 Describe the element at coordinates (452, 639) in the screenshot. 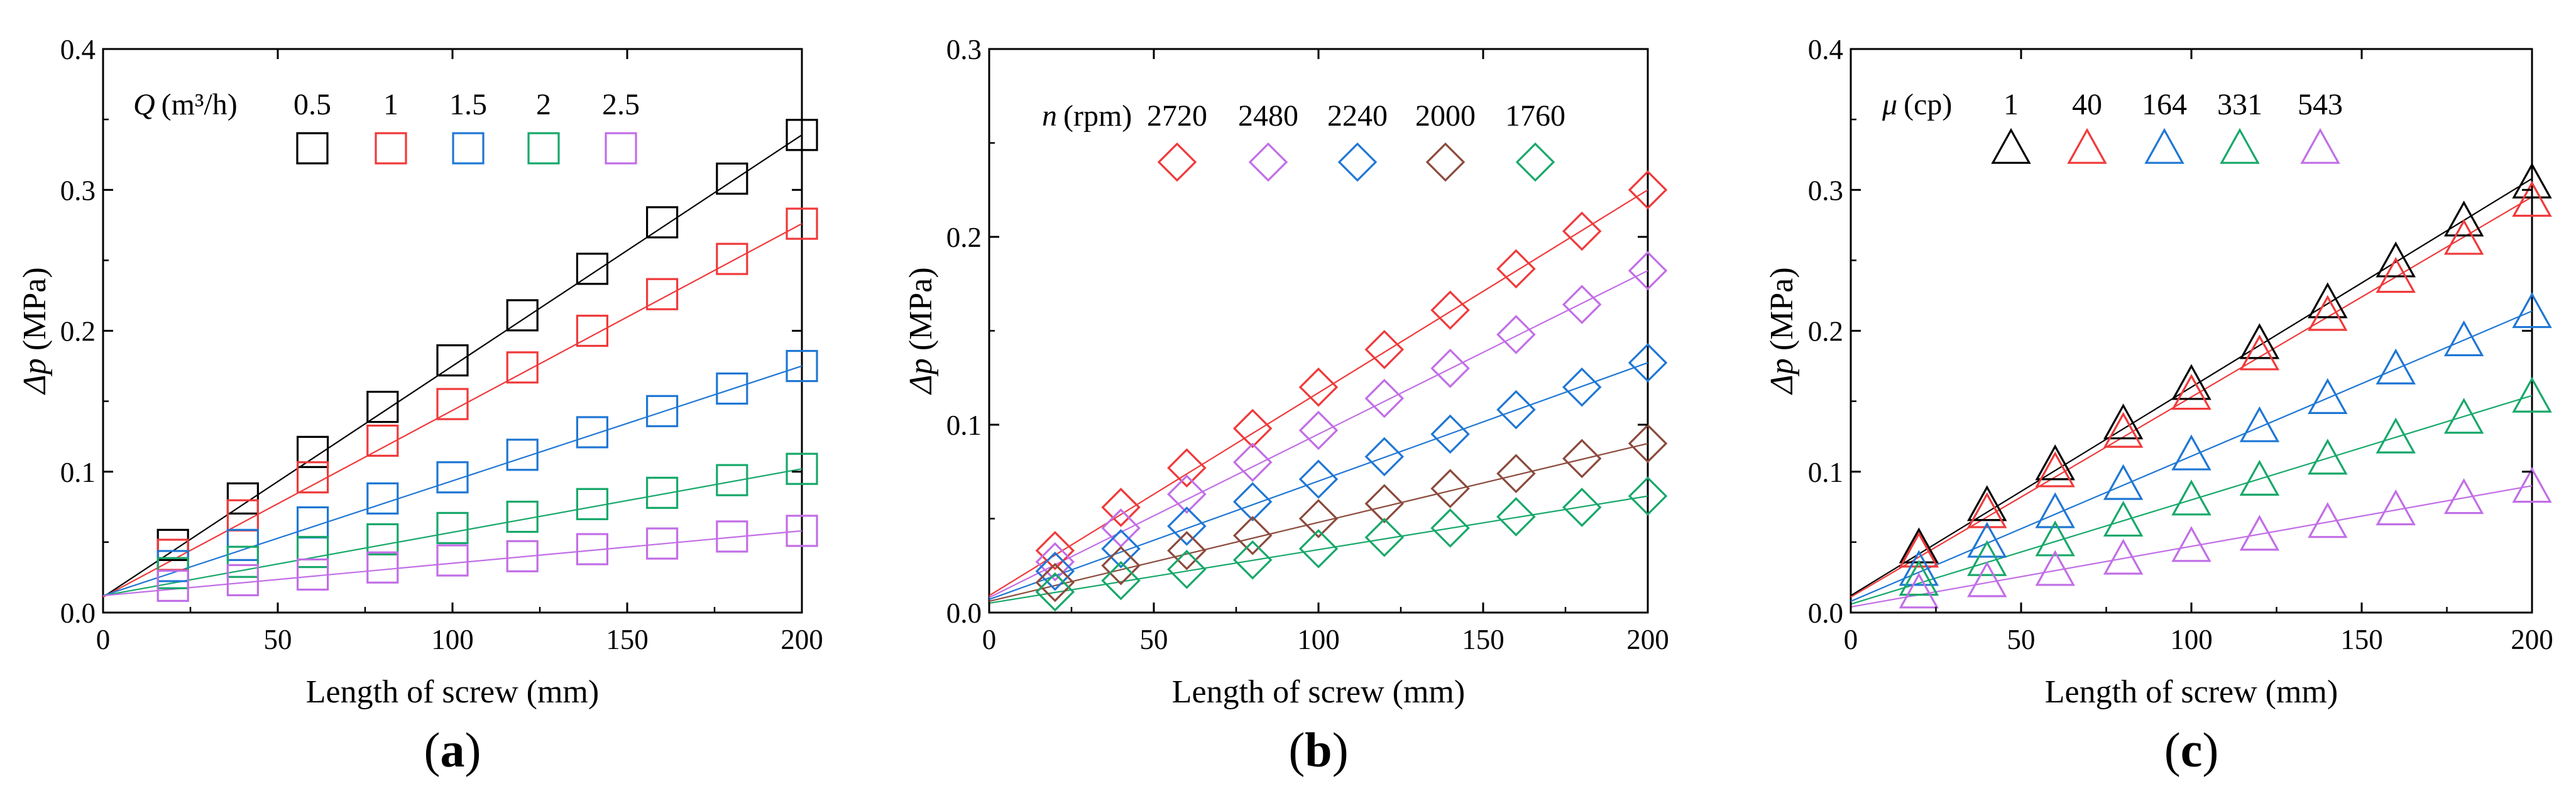

I see `x-tick-label: 100` at that location.